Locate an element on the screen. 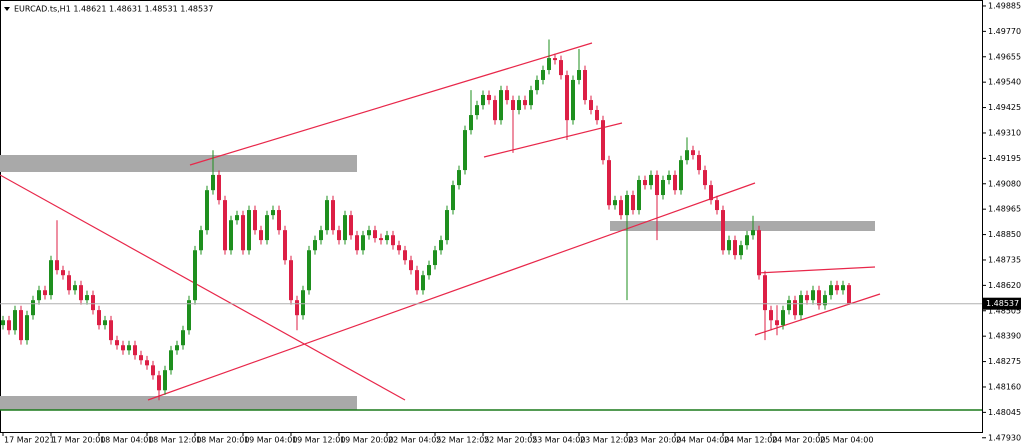 The width and height of the screenshot is (1024, 447). x-tick-label: 18 Mar 20:00 is located at coordinates (222, 440).